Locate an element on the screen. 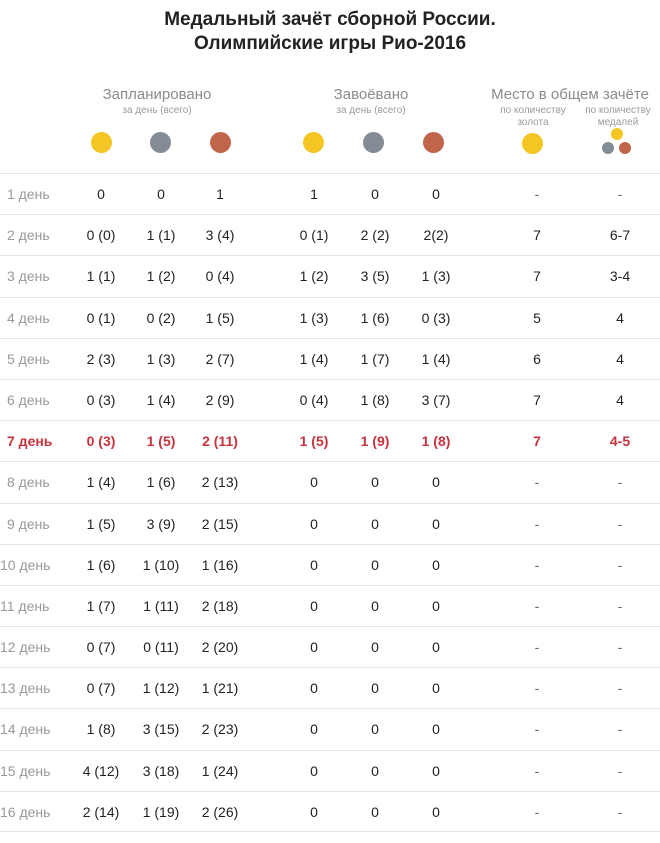 This screenshot has height=843, width=660. planned-silver-cell: 0 (11) is located at coordinates (161, 647).